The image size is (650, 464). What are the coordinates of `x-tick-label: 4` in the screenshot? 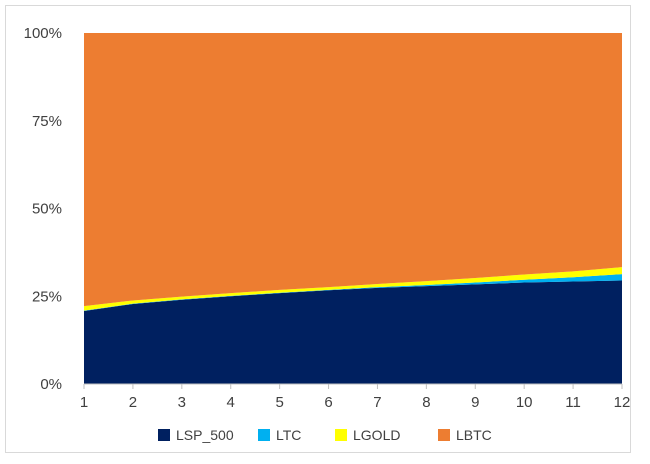 It's located at (231, 402).